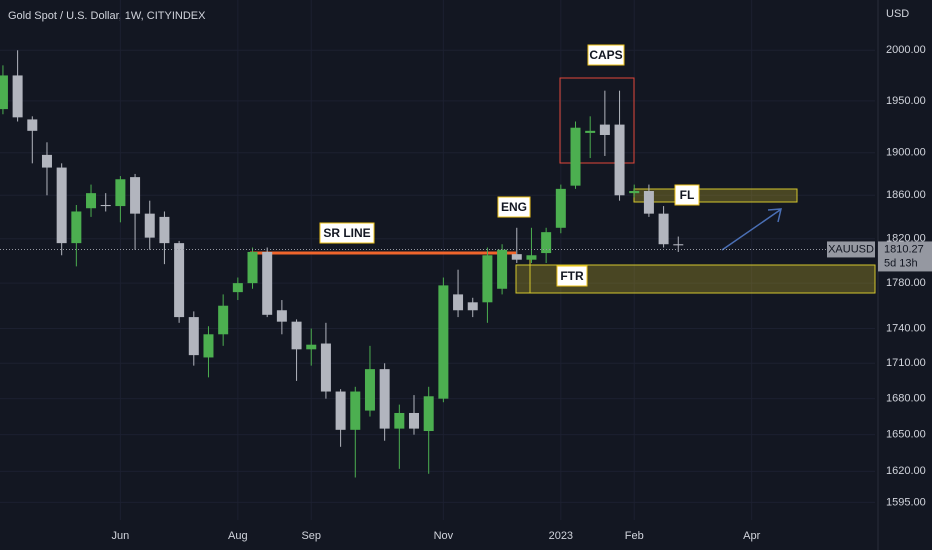  Describe the element at coordinates (904, 249) in the screenshot. I see `last-price-label: 1810.27` at that location.